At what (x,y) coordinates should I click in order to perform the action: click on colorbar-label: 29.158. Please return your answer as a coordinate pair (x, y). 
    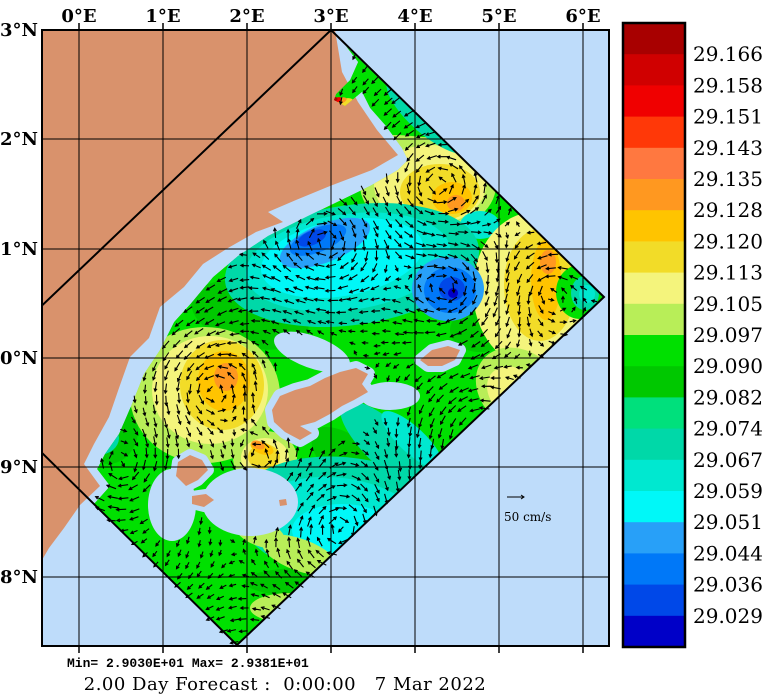
    Looking at the image, I should click on (728, 85).